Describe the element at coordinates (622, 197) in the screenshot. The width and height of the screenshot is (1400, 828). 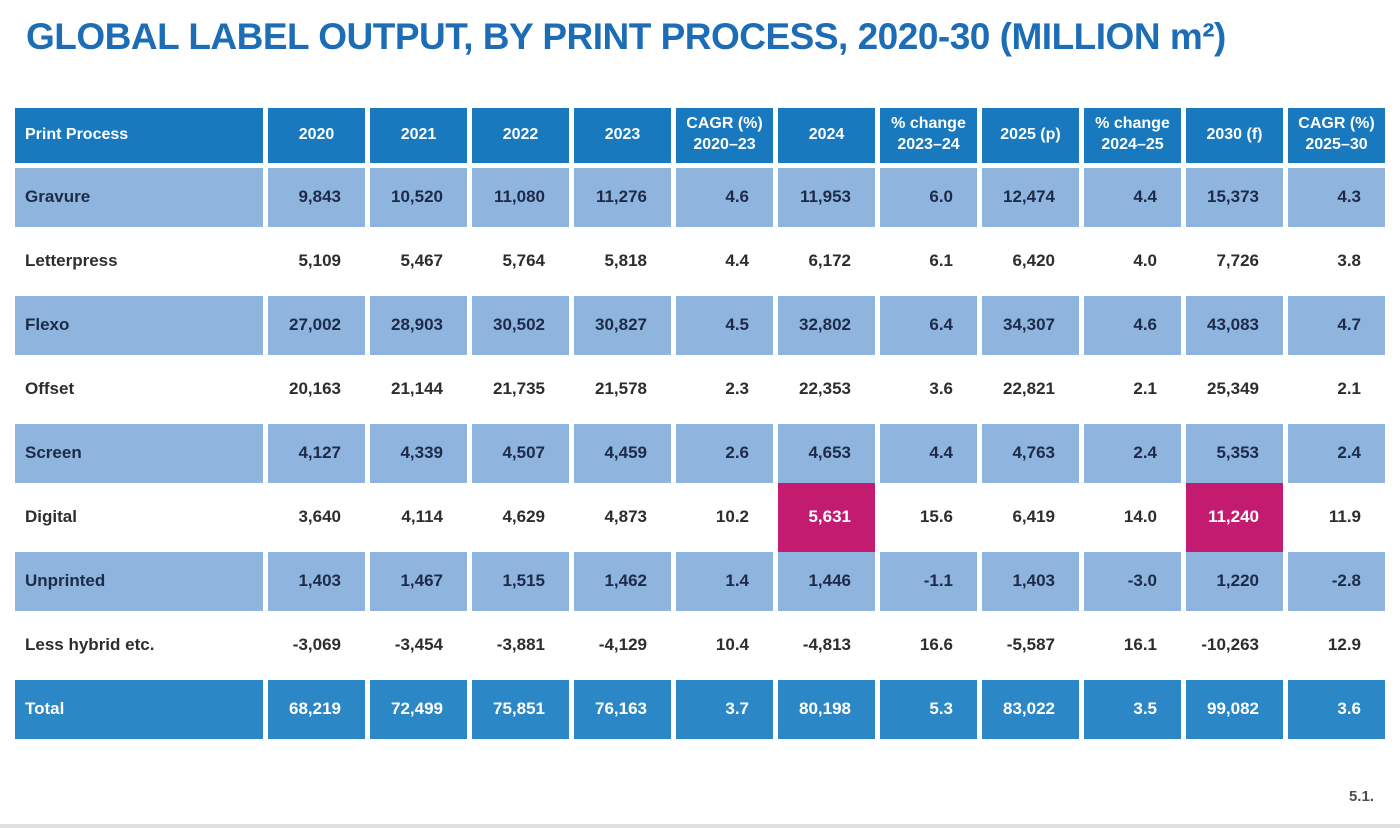
I see `data-cell: 11,276` at that location.